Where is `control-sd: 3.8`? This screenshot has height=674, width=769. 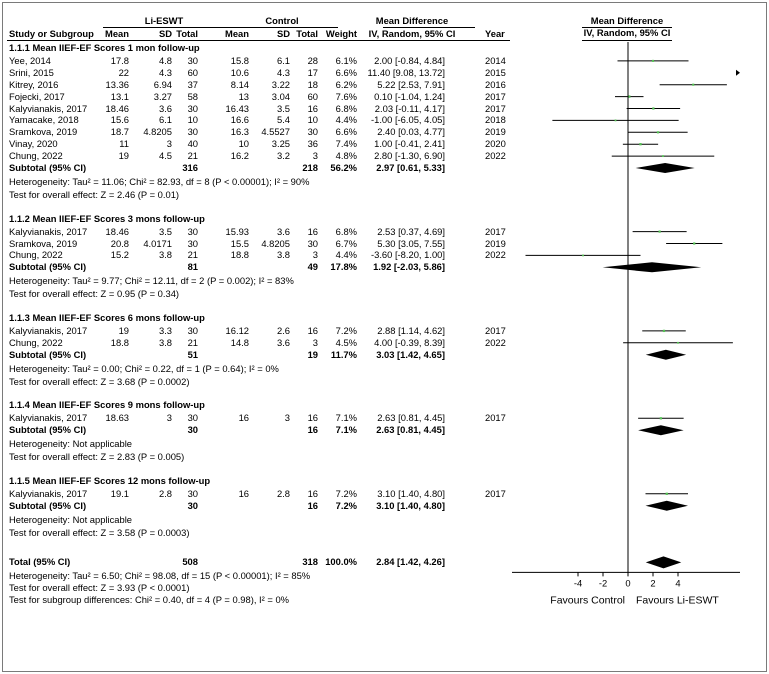 control-sd: 3.8 is located at coordinates (283, 255).